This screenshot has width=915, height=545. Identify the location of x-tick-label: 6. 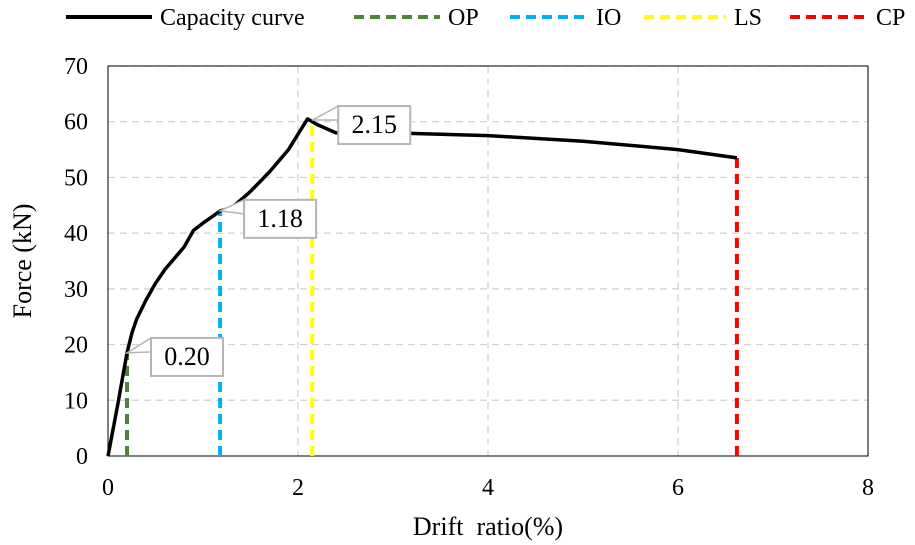
(678, 488).